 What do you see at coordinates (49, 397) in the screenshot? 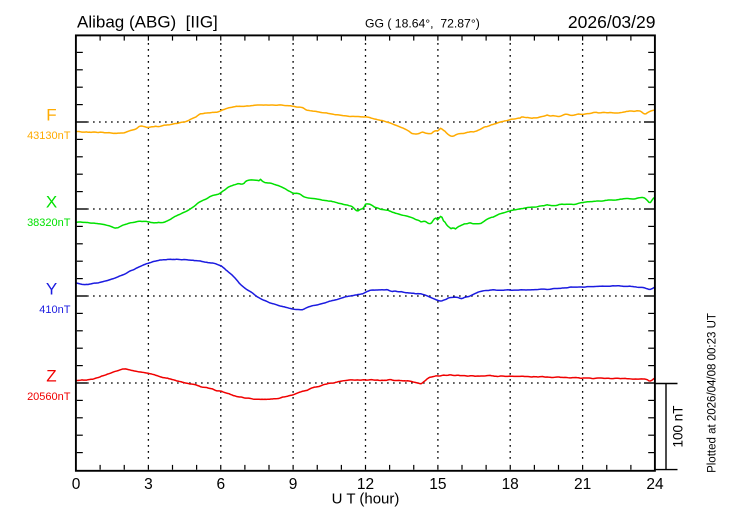
I see `svg-text: 20560nT` at bounding box center [49, 397].